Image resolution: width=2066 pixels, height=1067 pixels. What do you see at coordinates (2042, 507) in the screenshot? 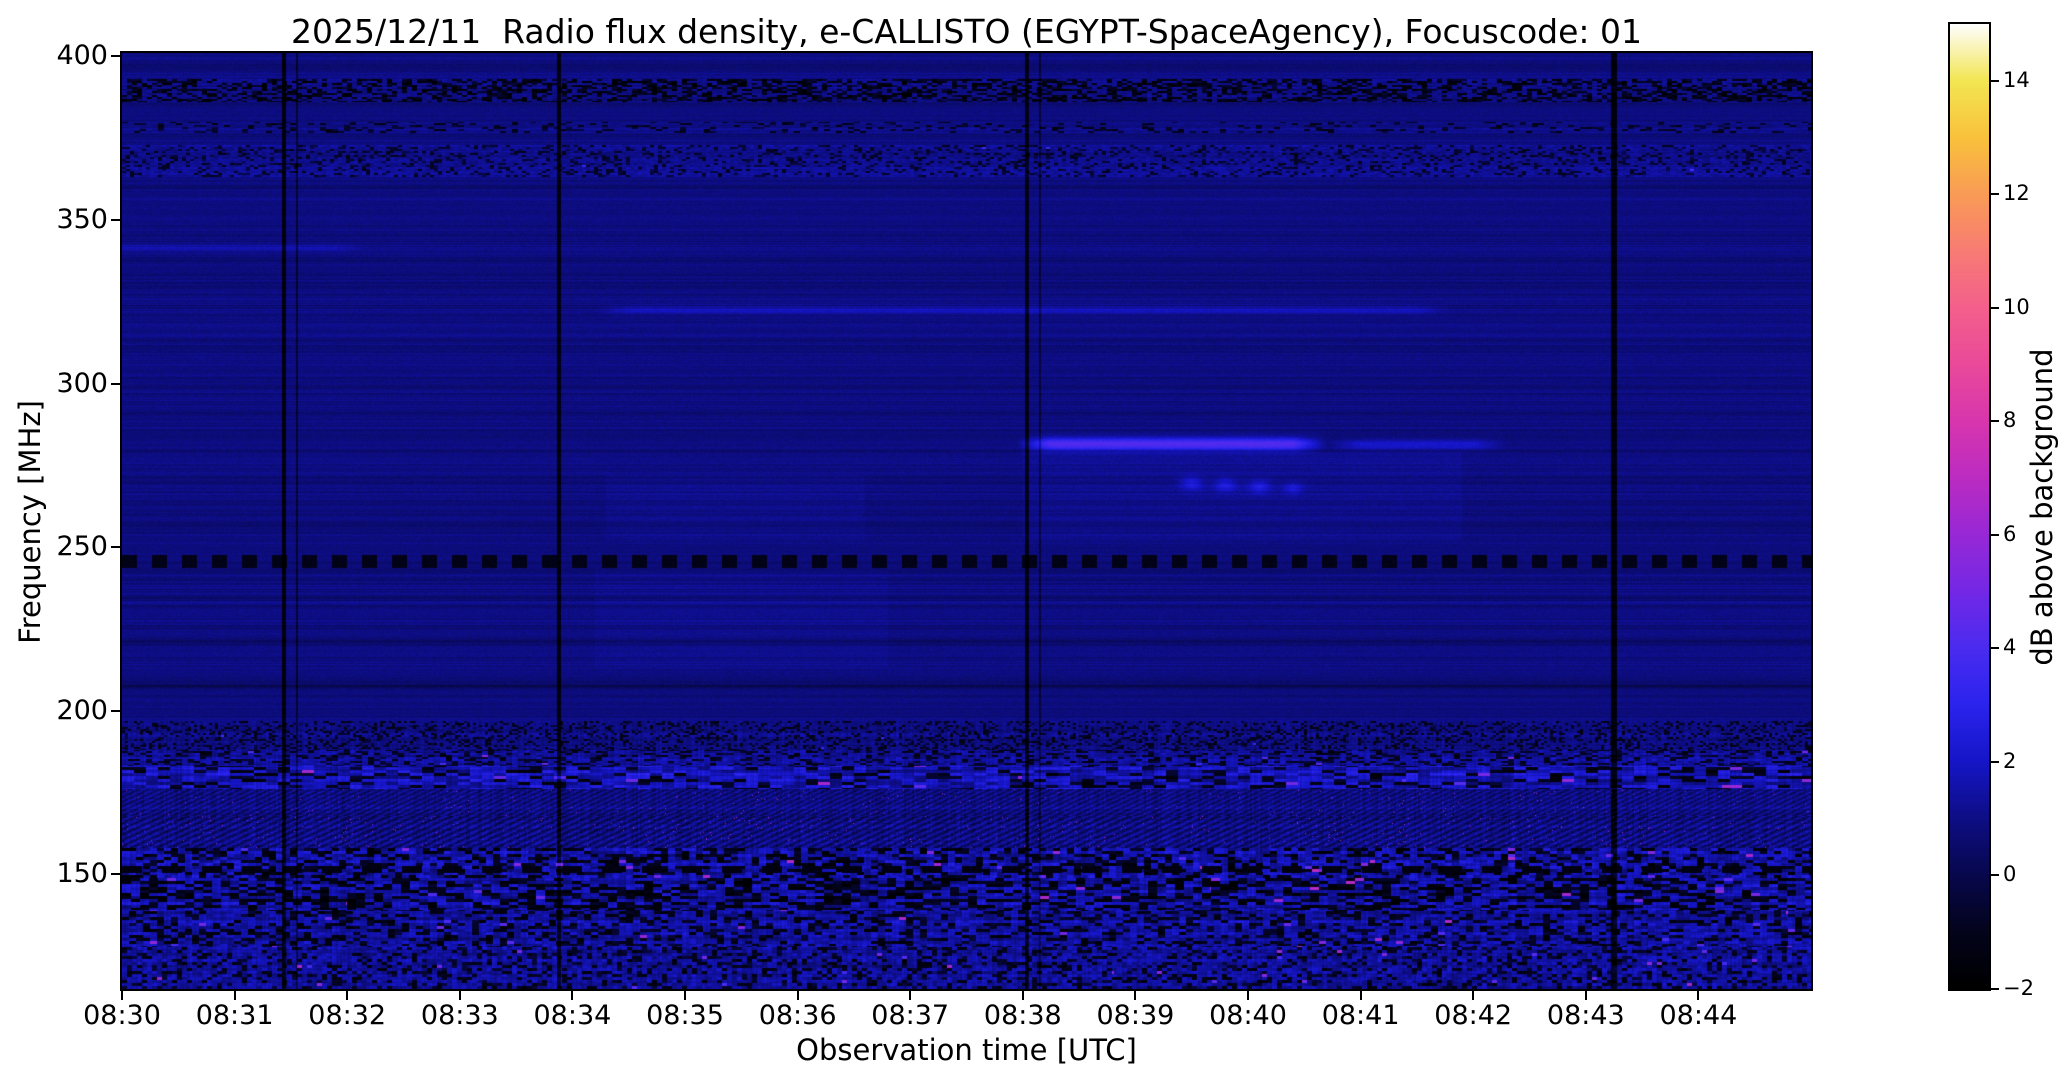
I see `colorbar-label: dB above background` at bounding box center [2042, 507].